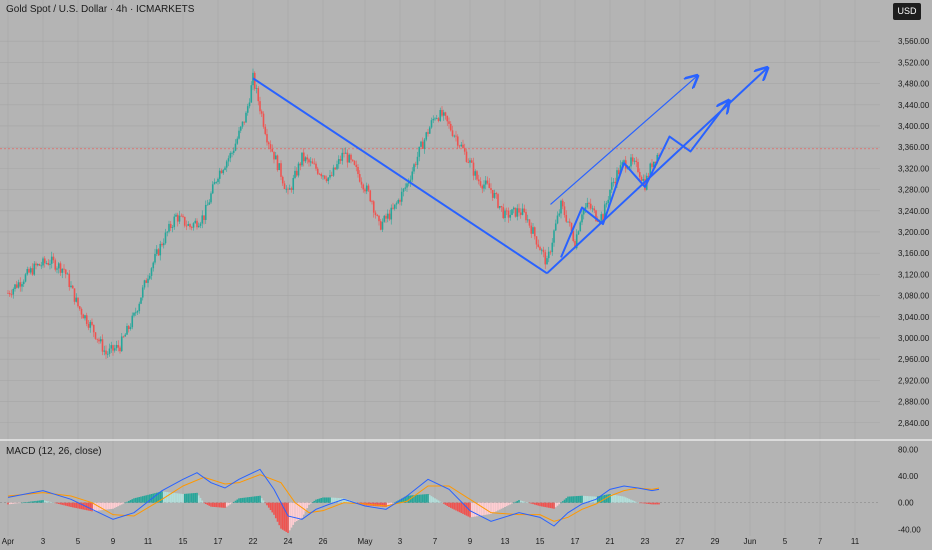 This screenshot has width=932, height=550. Describe the element at coordinates (540, 541) in the screenshot. I see `x-tick-label: 15` at that location.